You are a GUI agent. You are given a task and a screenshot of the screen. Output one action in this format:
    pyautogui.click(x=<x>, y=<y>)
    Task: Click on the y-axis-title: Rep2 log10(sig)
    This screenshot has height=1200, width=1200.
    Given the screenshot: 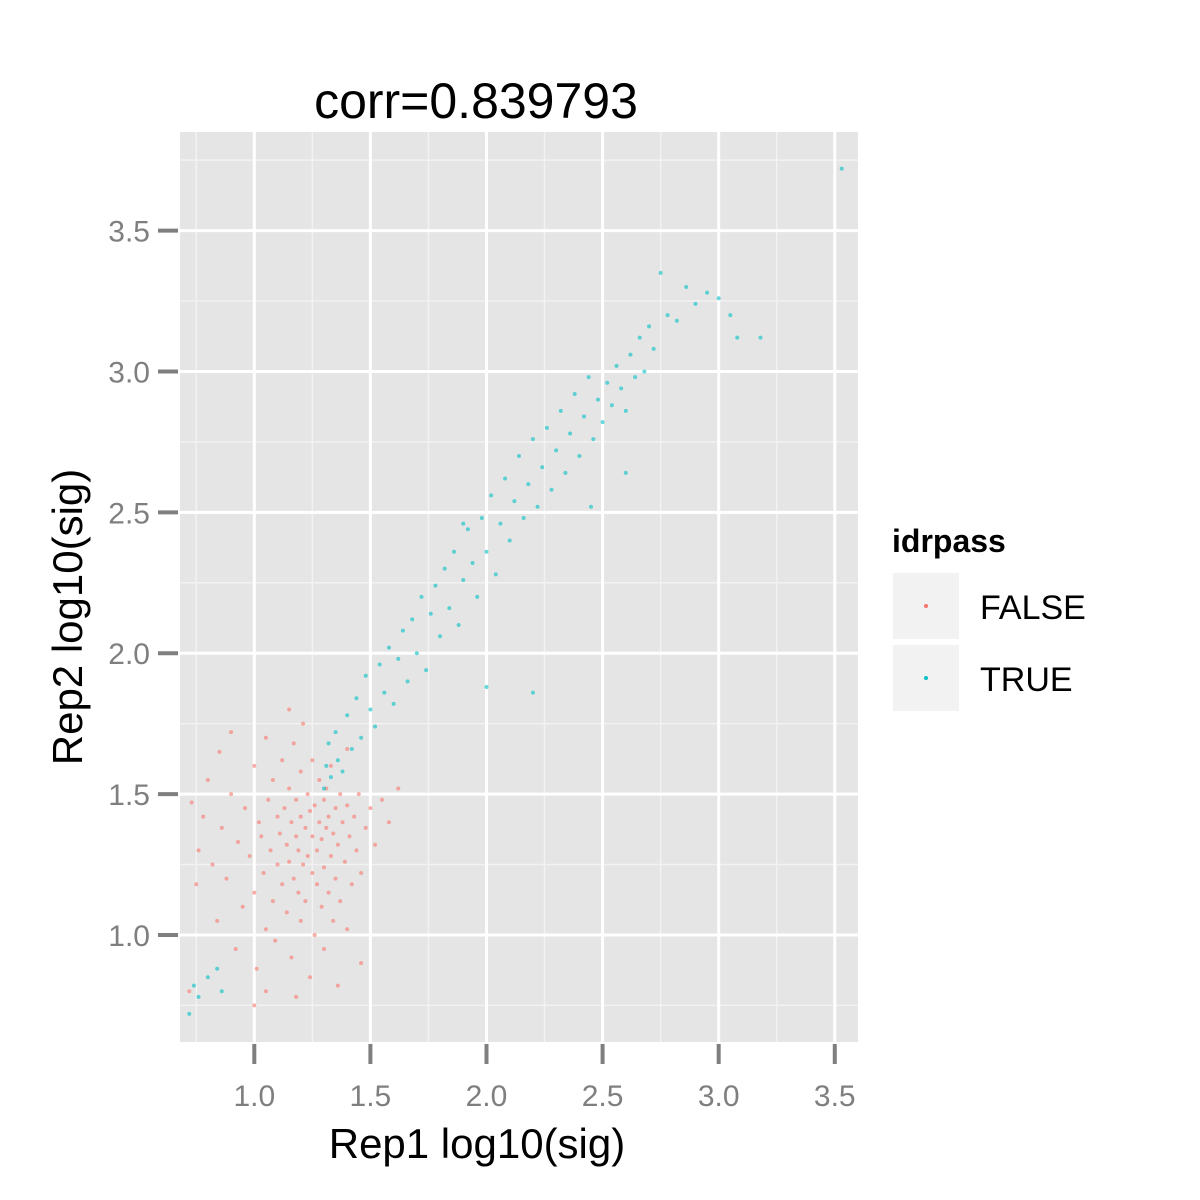 What is the action you would take?
    pyautogui.click(x=67, y=617)
    